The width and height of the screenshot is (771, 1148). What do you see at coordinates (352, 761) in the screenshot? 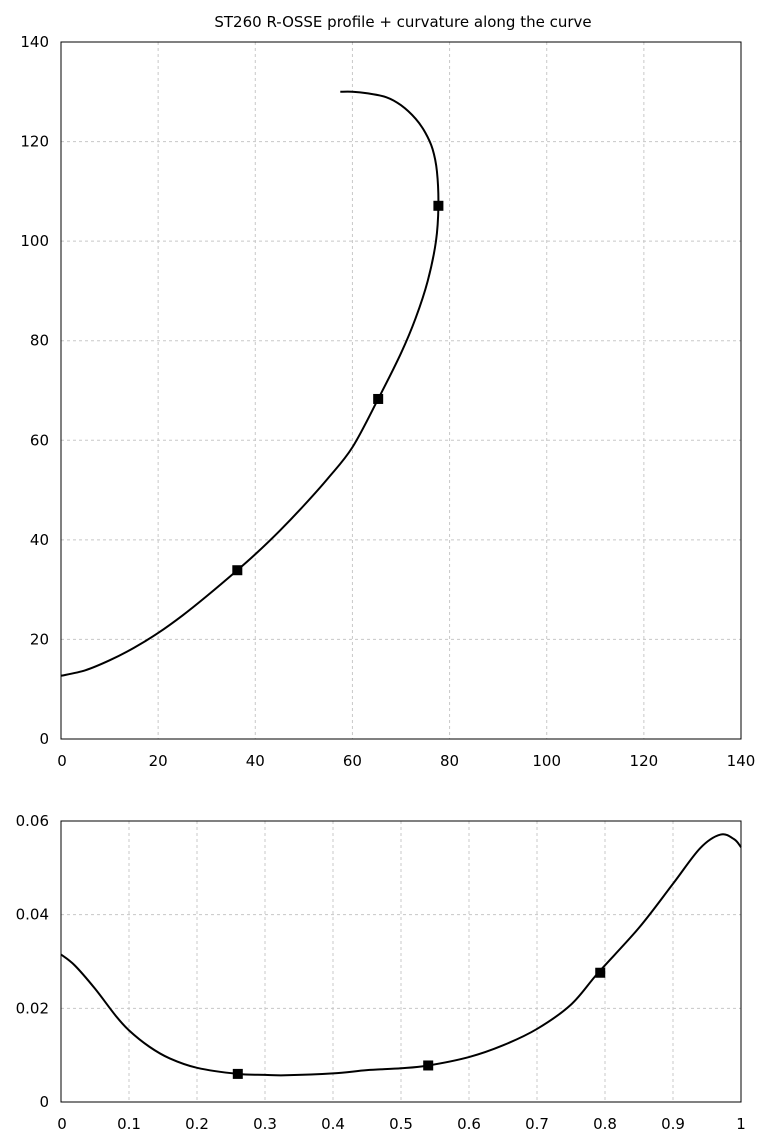
I see `x-tick-label: 60` at bounding box center [352, 761].